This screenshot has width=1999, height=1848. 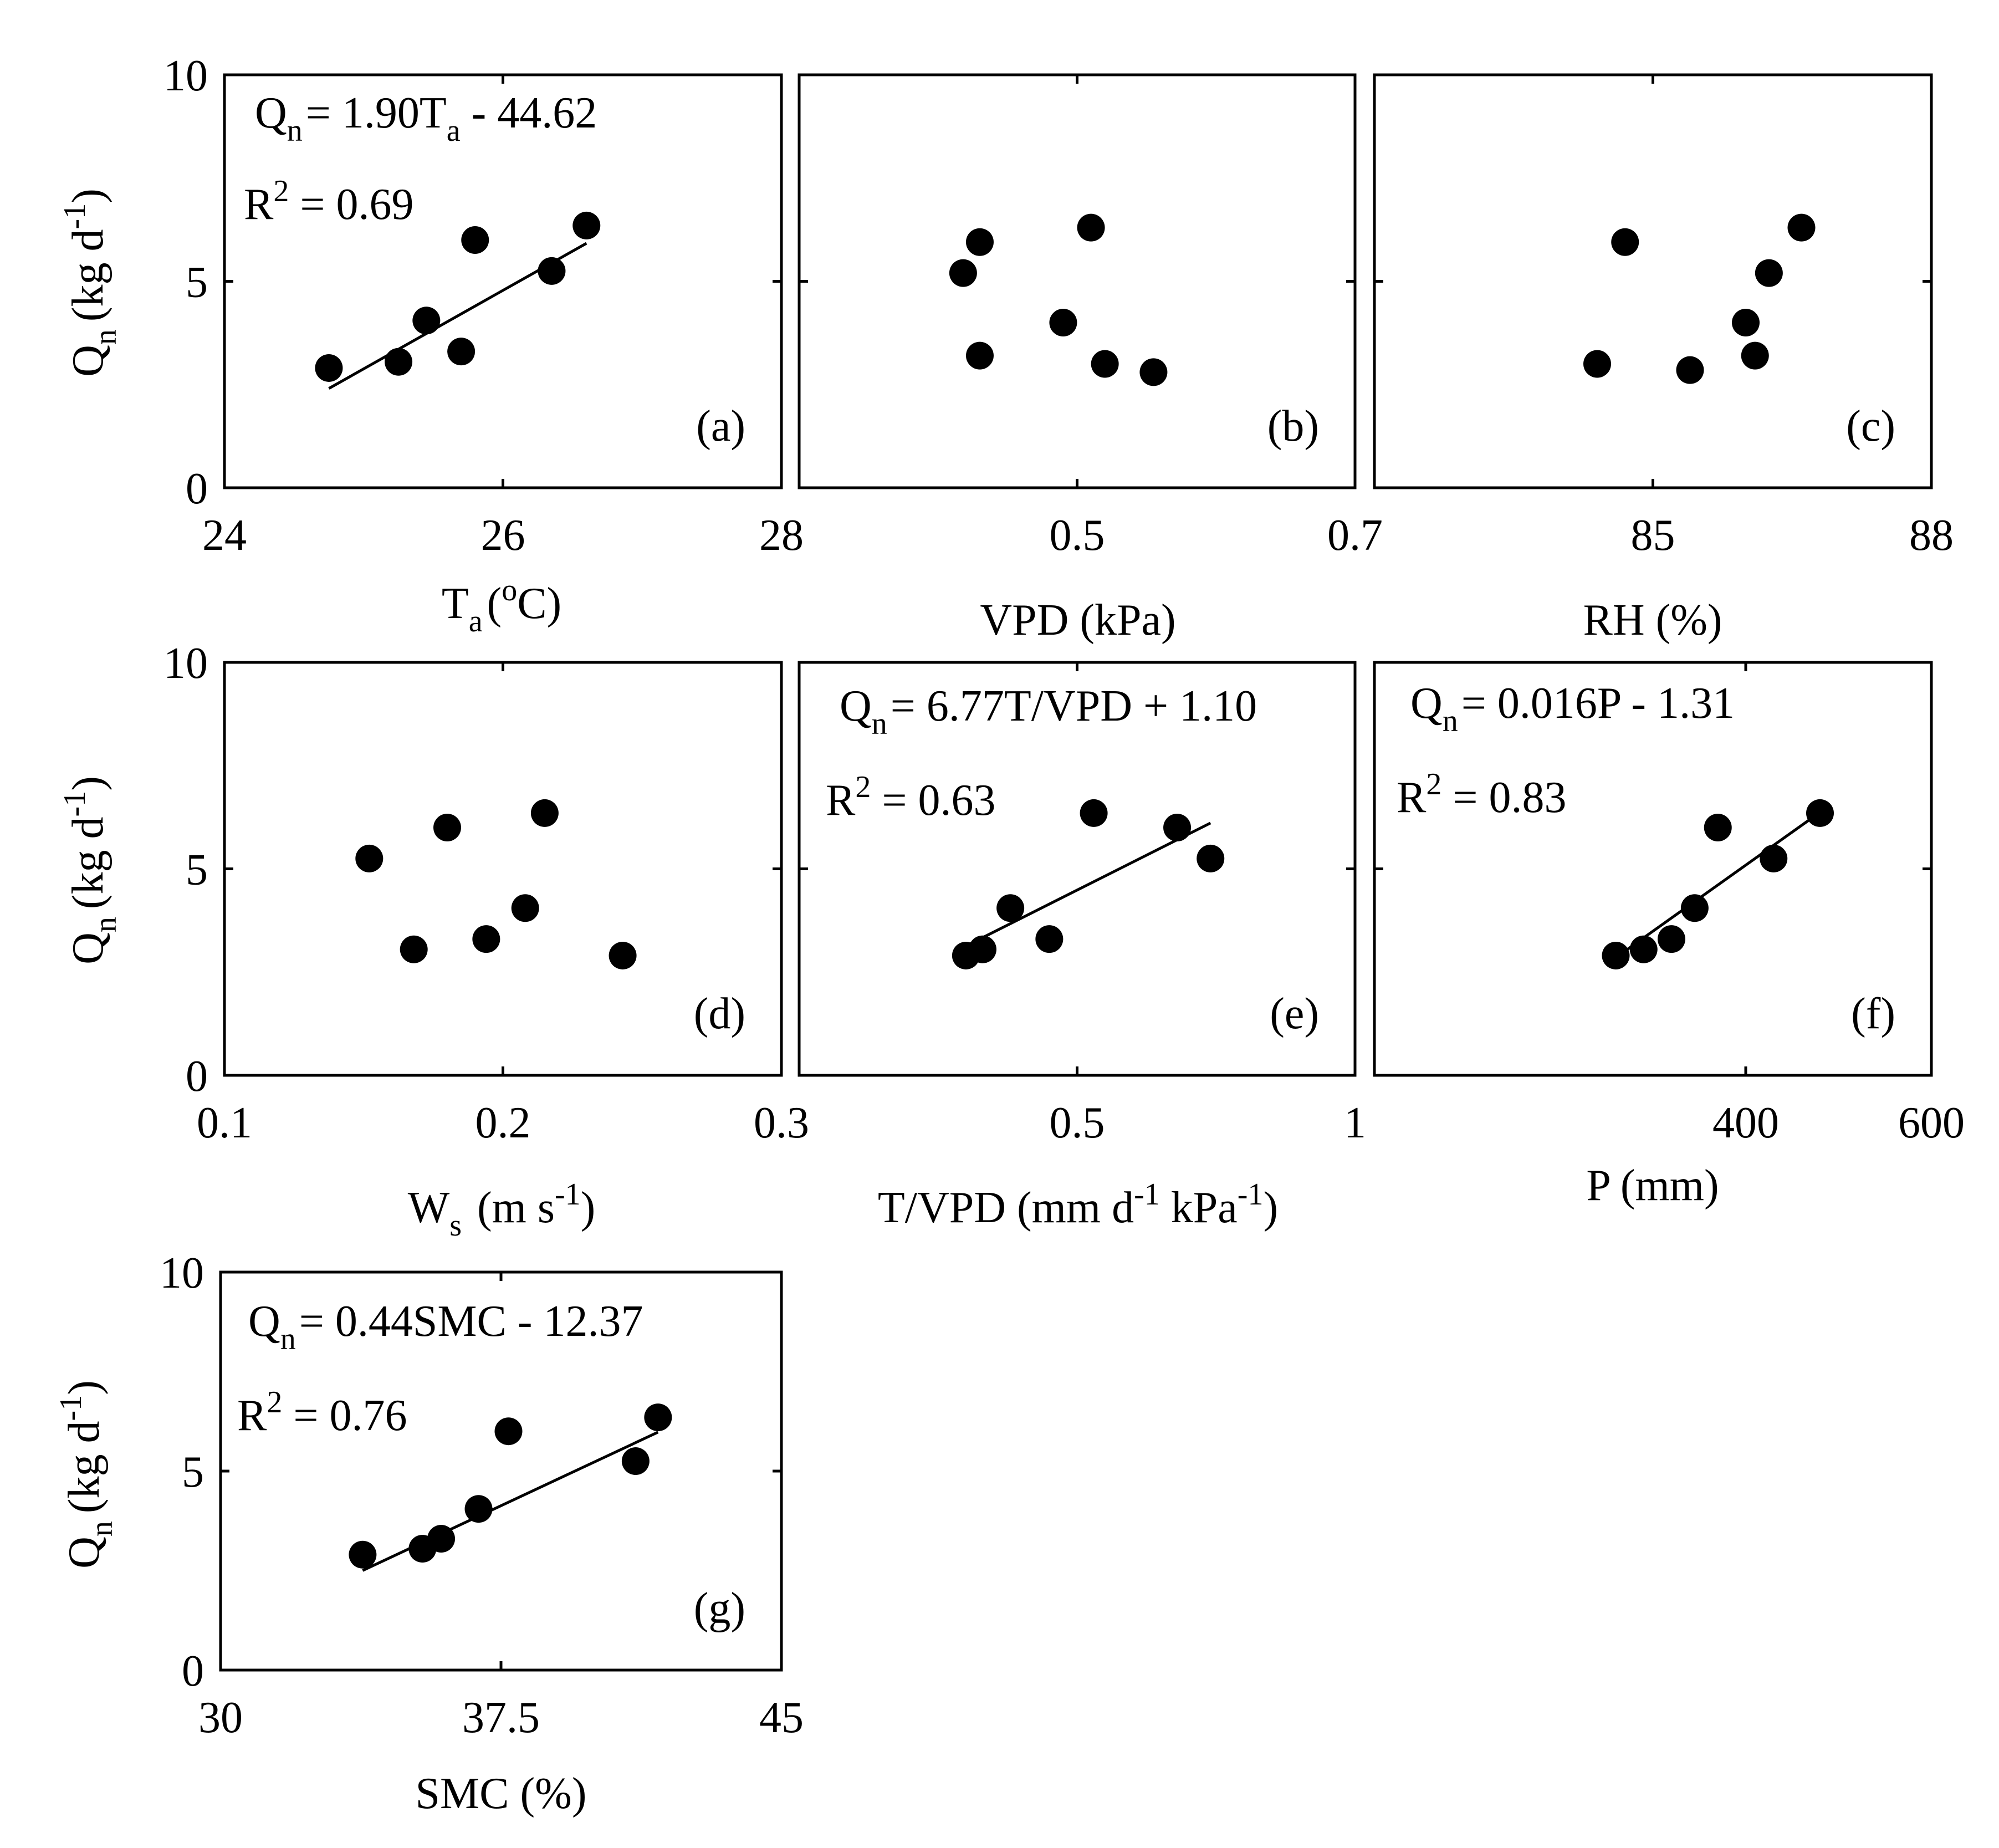 What do you see at coordinates (1652, 1185) in the screenshot?
I see `xlabel-main: P (mm)` at bounding box center [1652, 1185].